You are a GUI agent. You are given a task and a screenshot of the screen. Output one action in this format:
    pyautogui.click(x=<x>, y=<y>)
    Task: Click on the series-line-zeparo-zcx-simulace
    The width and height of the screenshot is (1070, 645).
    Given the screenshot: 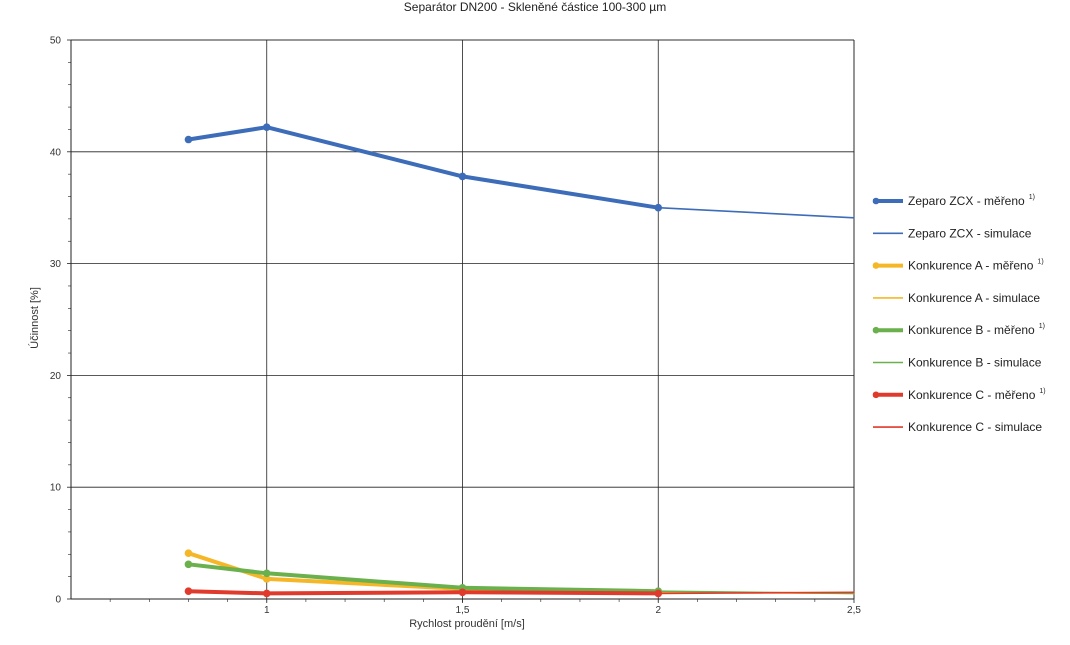 What is the action you would take?
    pyautogui.click(x=756, y=212)
    